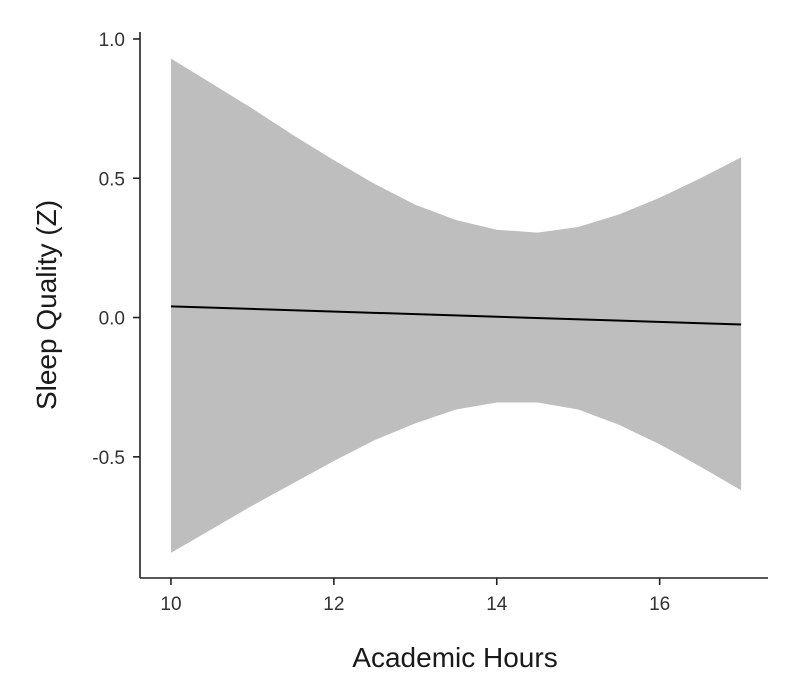  What do you see at coordinates (112, 40) in the screenshot?
I see `y-tick-label: 1.0` at bounding box center [112, 40].